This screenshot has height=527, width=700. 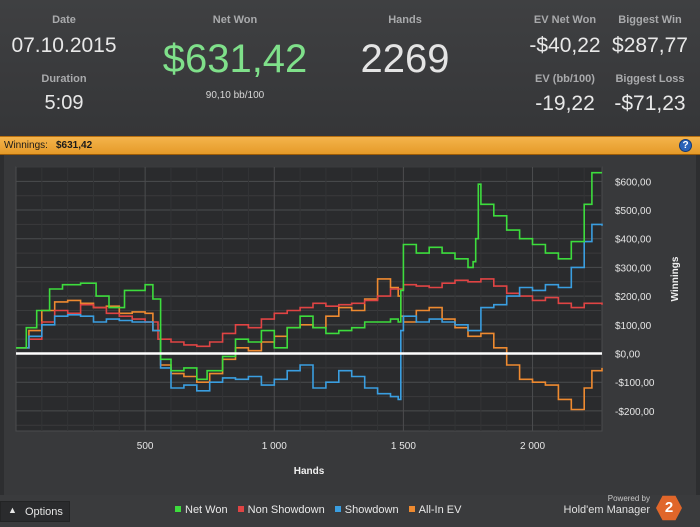 What do you see at coordinates (650, 79) in the screenshot?
I see `biggest-loss-label: Biggest Loss` at bounding box center [650, 79].